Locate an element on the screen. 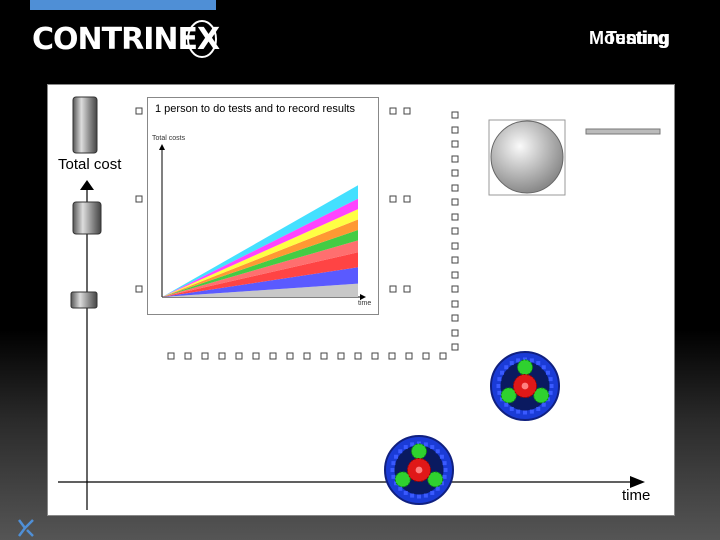 The height and width of the screenshot is (540, 720). gear-upper is located at coordinates (525, 386).